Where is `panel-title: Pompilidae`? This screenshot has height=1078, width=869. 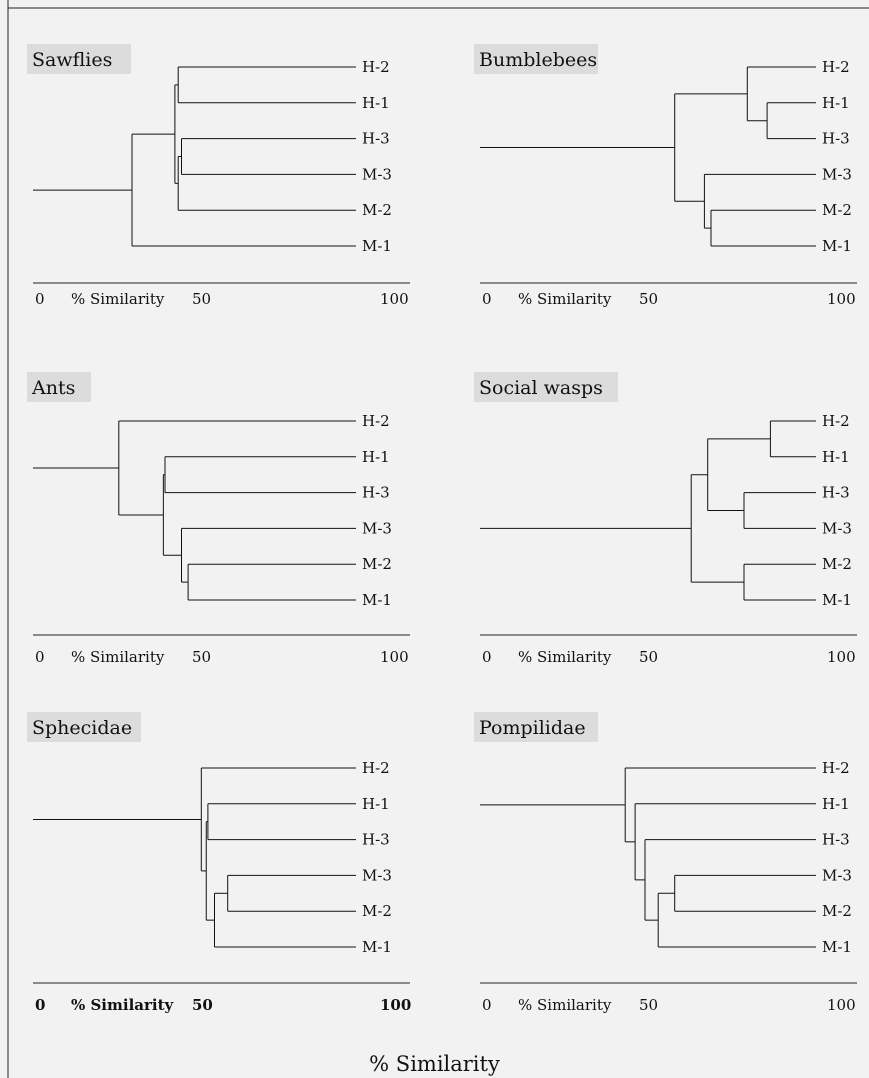 panel-title: Pompilidae is located at coordinates (532, 728).